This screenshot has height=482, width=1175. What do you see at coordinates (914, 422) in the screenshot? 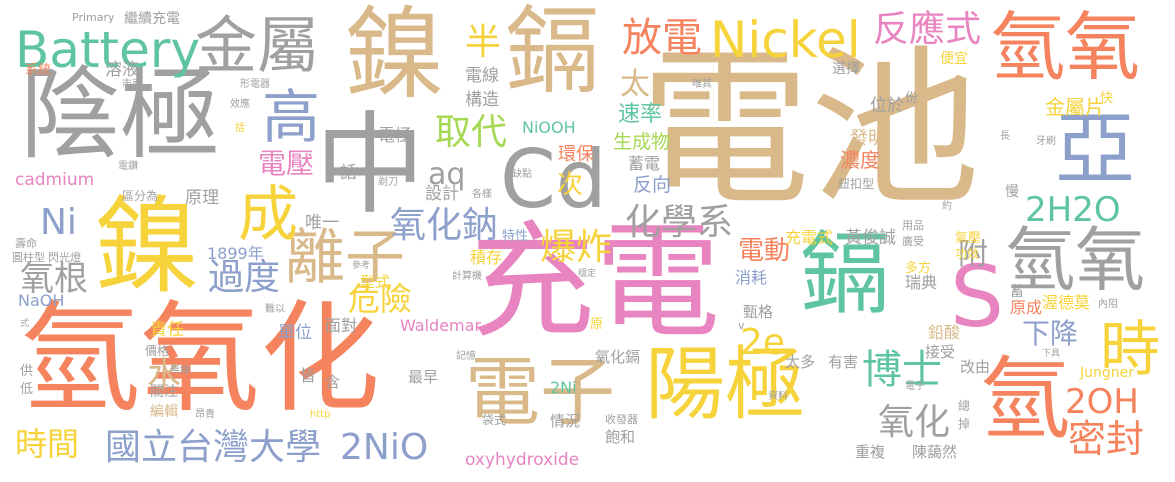
I see `word: 氧化` at bounding box center [914, 422].